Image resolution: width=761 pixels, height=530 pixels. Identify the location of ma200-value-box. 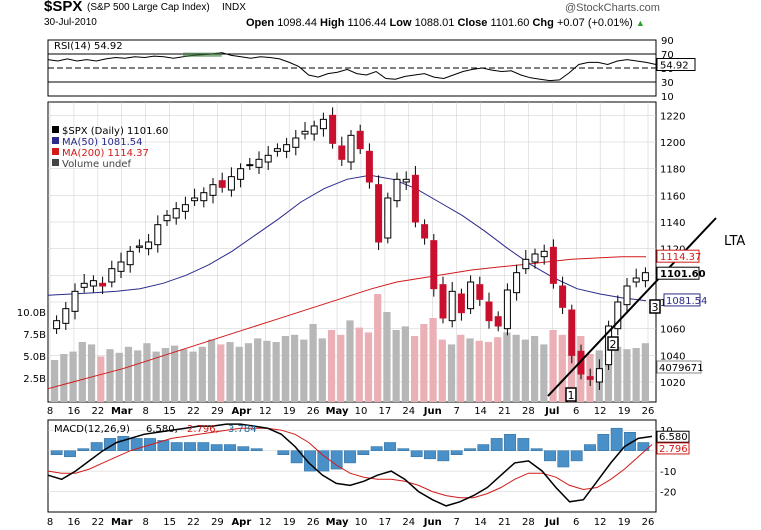
(678, 256).